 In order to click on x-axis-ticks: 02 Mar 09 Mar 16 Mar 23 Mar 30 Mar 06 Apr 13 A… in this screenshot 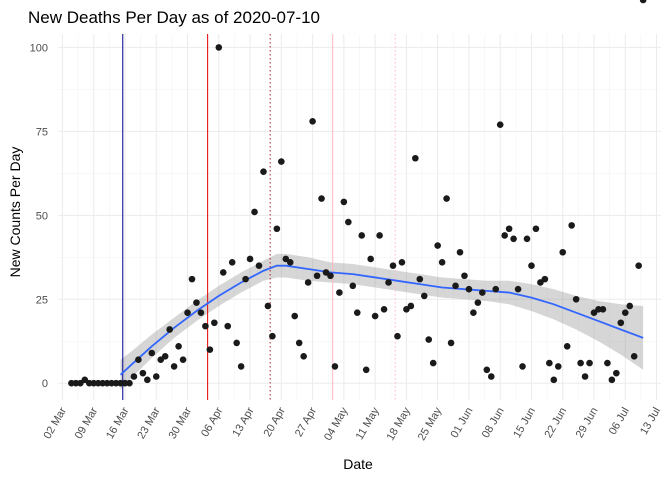, I will do `click(353, 424)`.